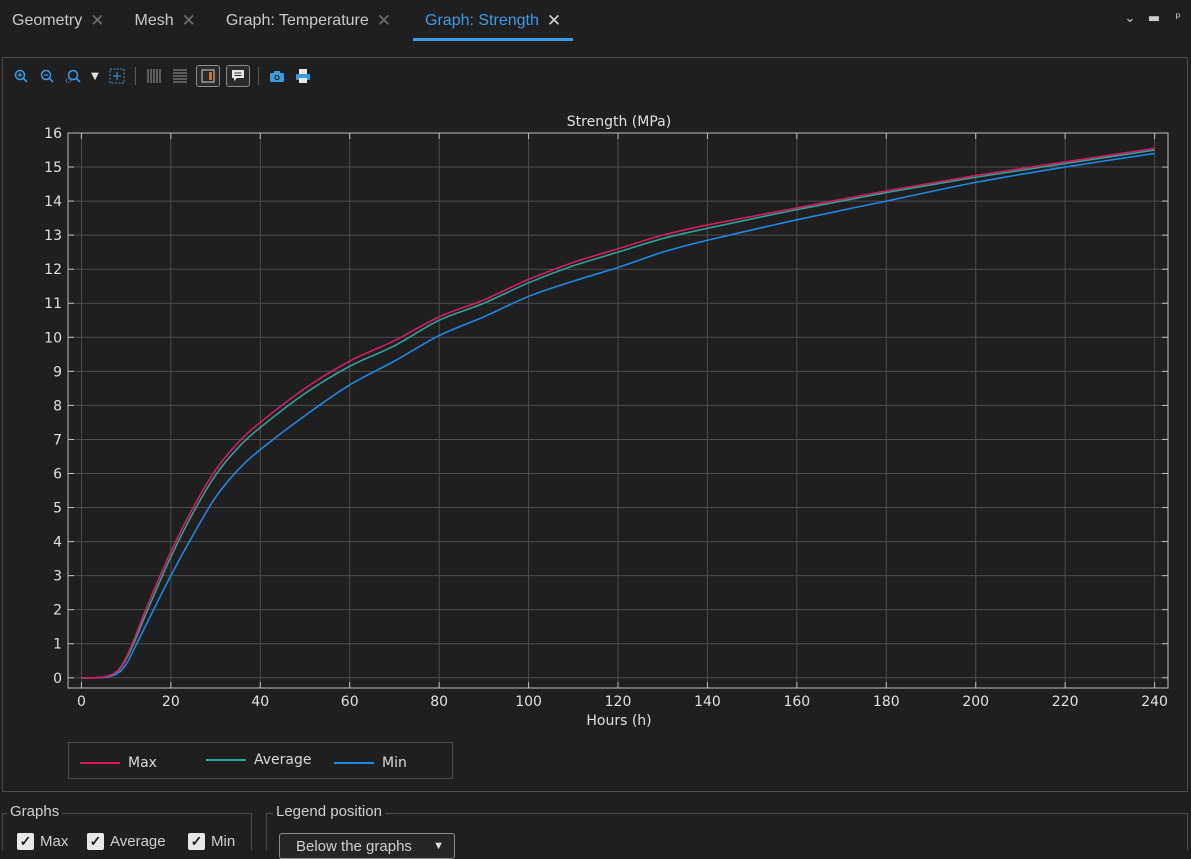 The image size is (1191, 859). I want to click on camera-icon, so click(277, 76).